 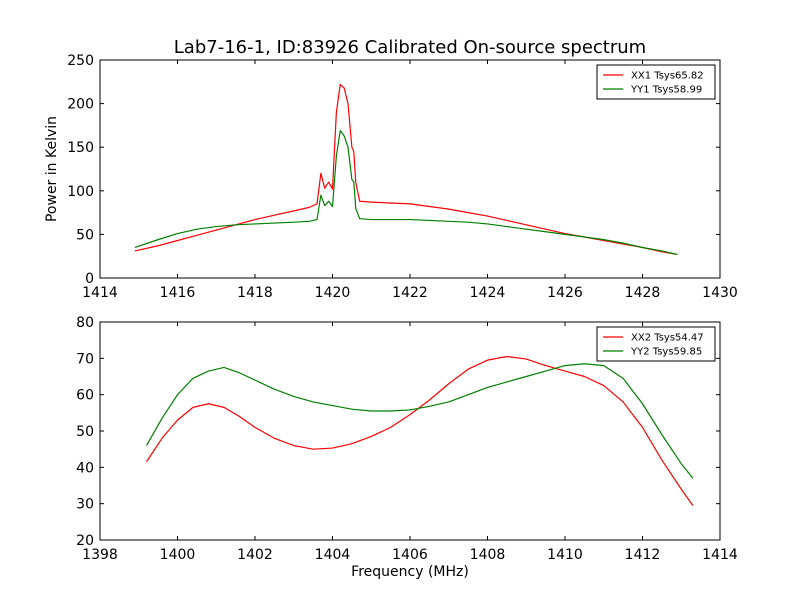 I want to click on x-tick-label: 1424, so click(x=488, y=293).